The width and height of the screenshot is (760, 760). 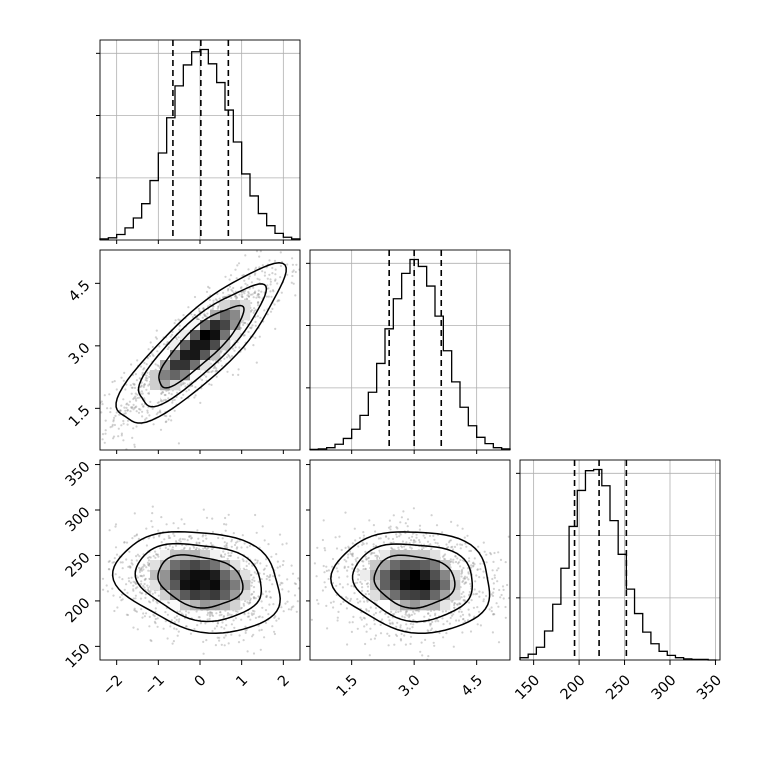 I want to click on x-tick-label: 150, so click(x=527, y=687).